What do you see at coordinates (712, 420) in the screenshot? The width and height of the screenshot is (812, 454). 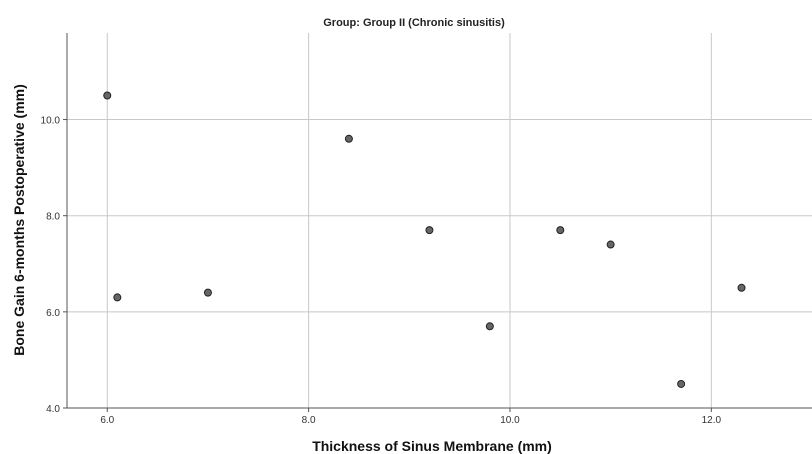 I see `x-tick-label: 12.0` at bounding box center [712, 420].